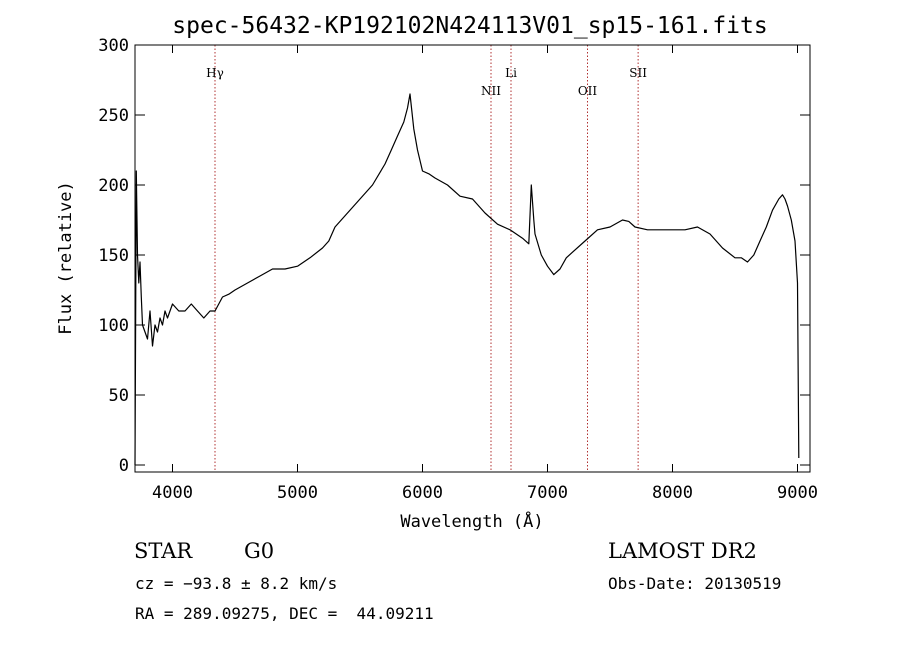  I want to click on x-tick-label: 7000, so click(547, 493).